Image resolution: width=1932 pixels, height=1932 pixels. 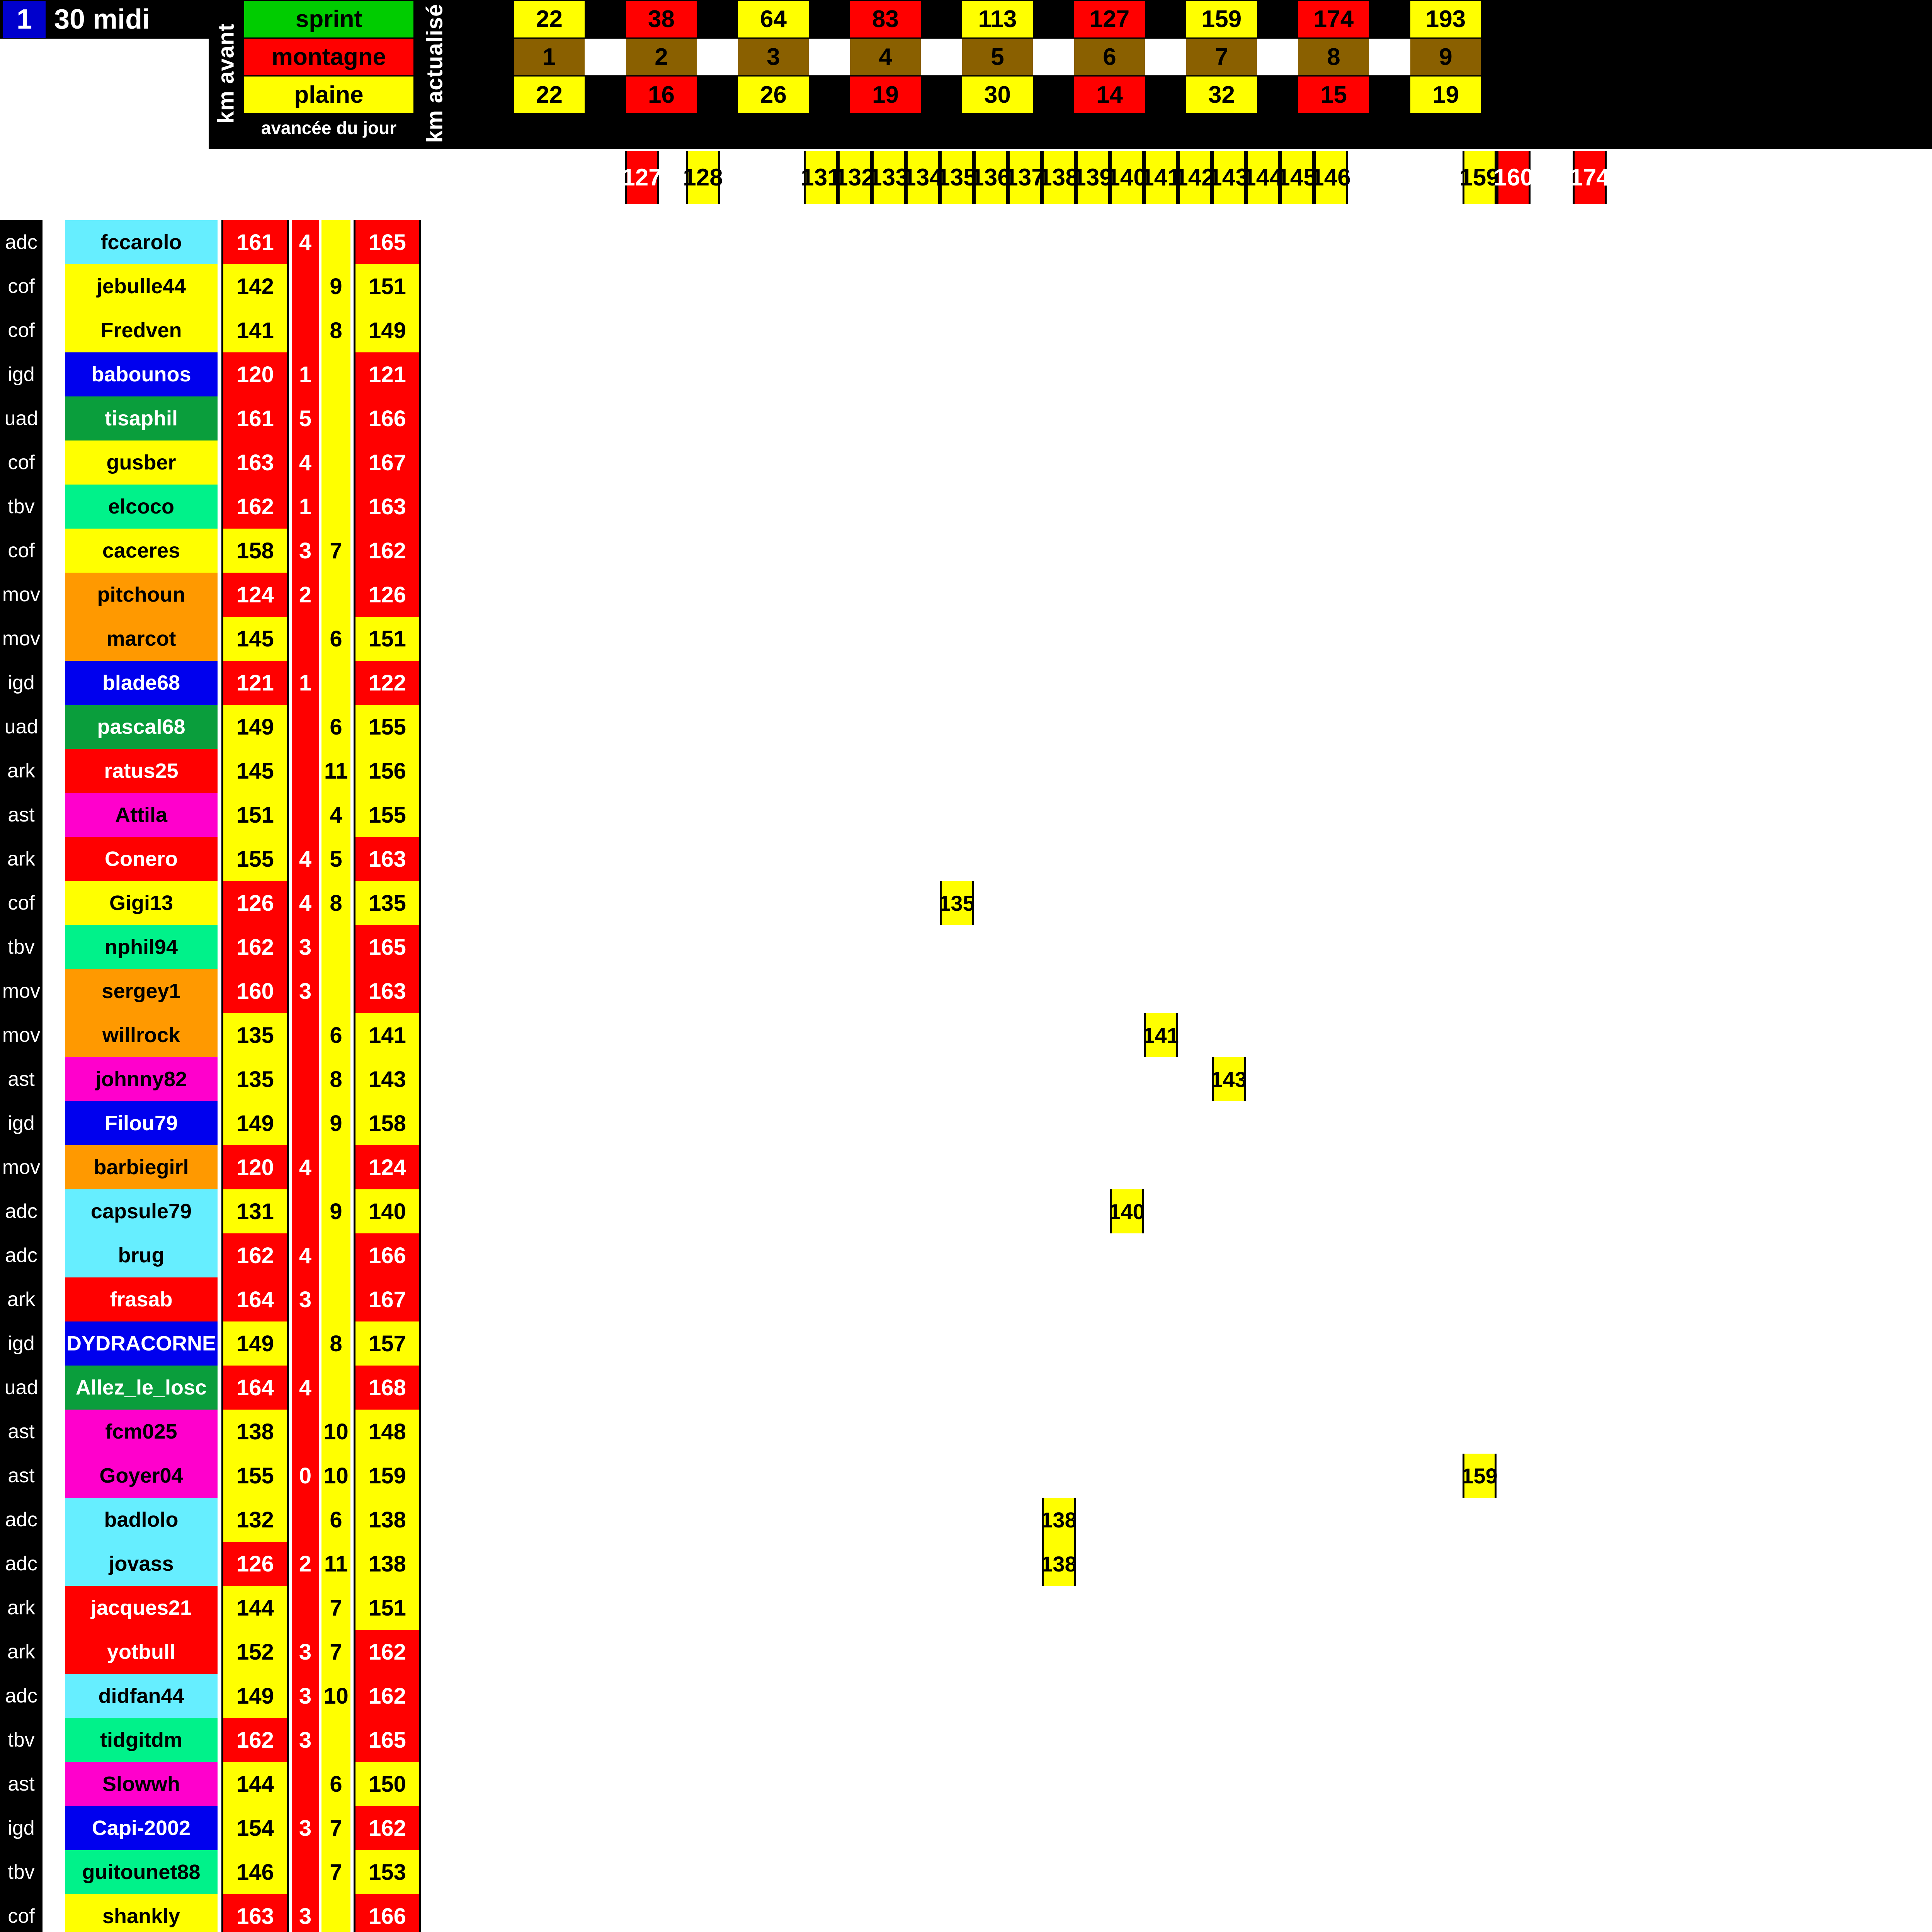 What do you see at coordinates (966, 595) in the screenshot?
I see `table-row: movpitchoun12421262927` at bounding box center [966, 595].